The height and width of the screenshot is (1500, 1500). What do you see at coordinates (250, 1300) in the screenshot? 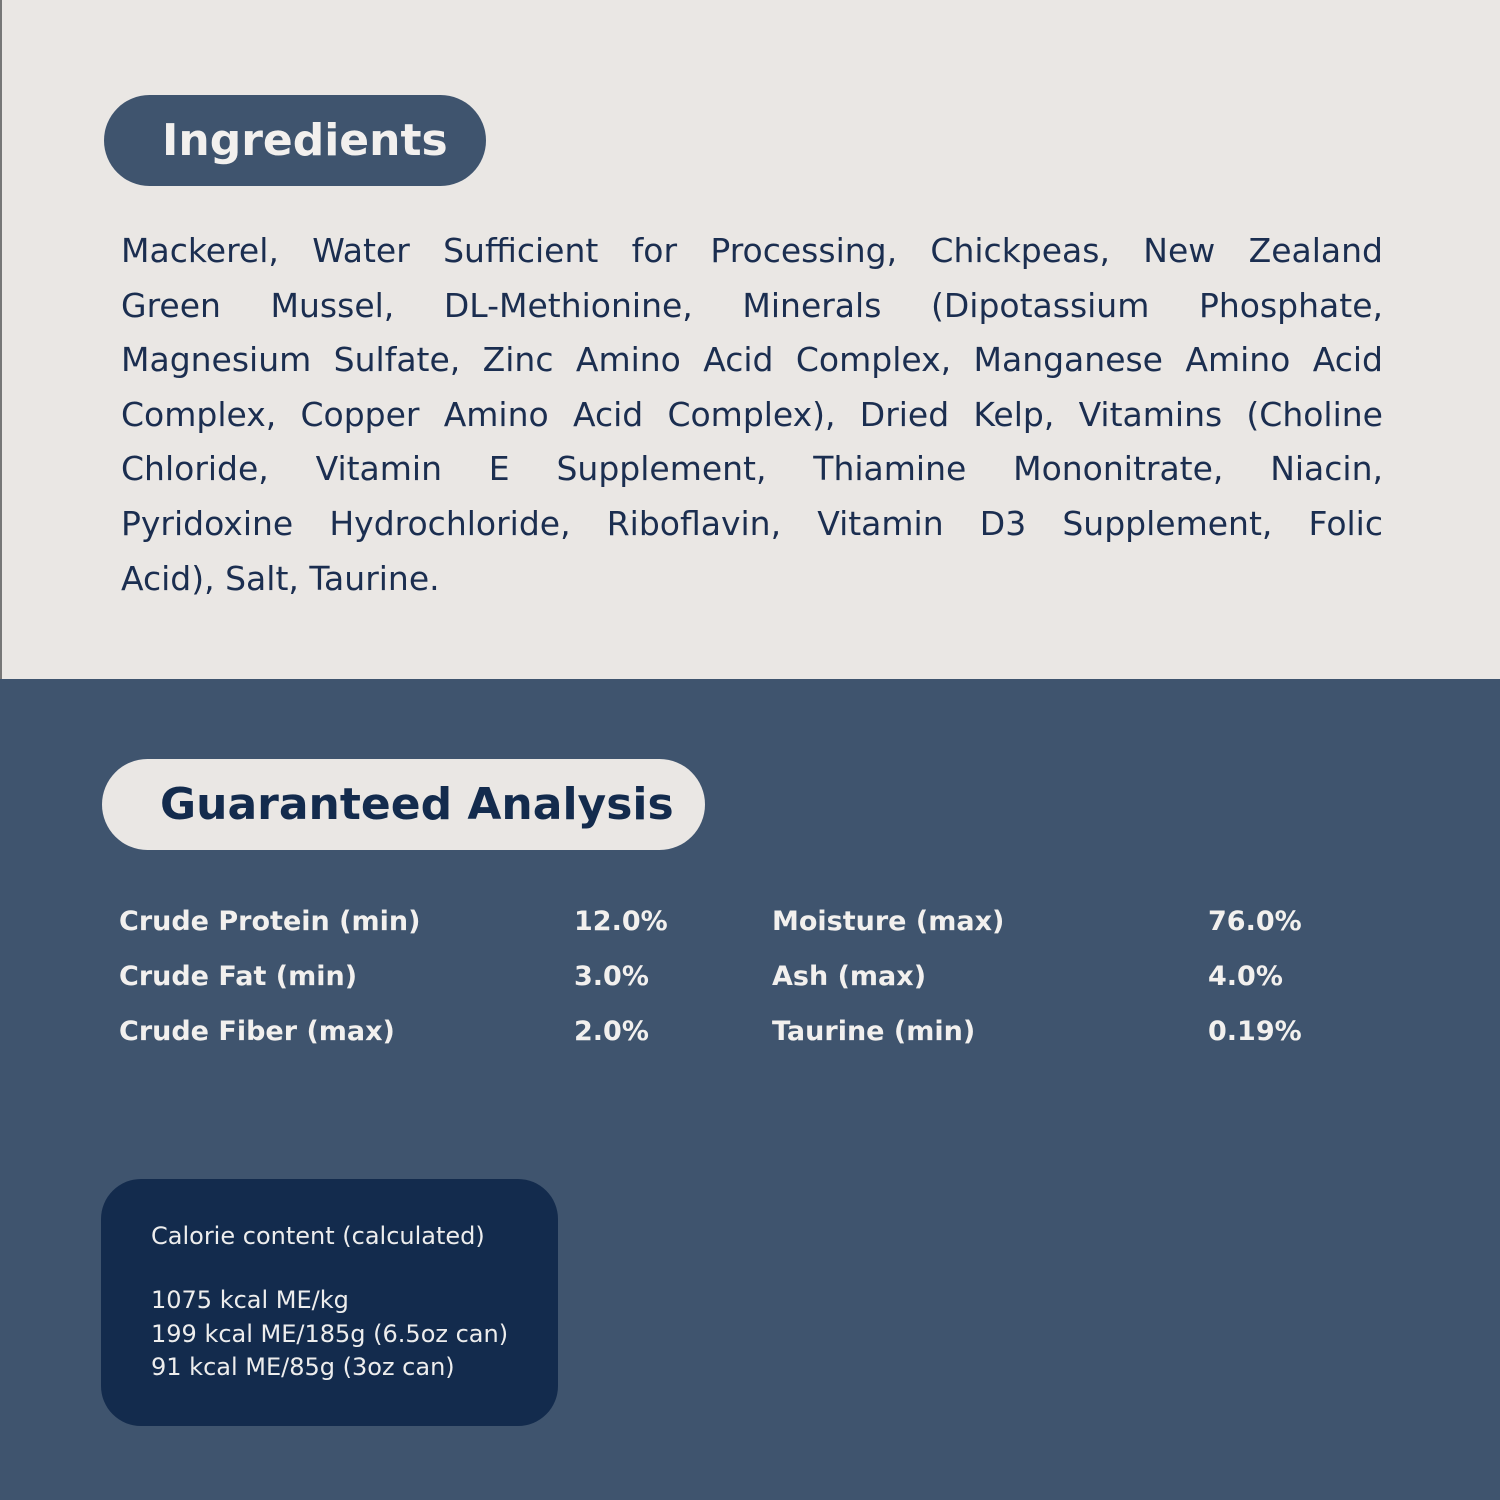
I see `calorie-line: 1075 kcal ME/kg` at bounding box center [250, 1300].